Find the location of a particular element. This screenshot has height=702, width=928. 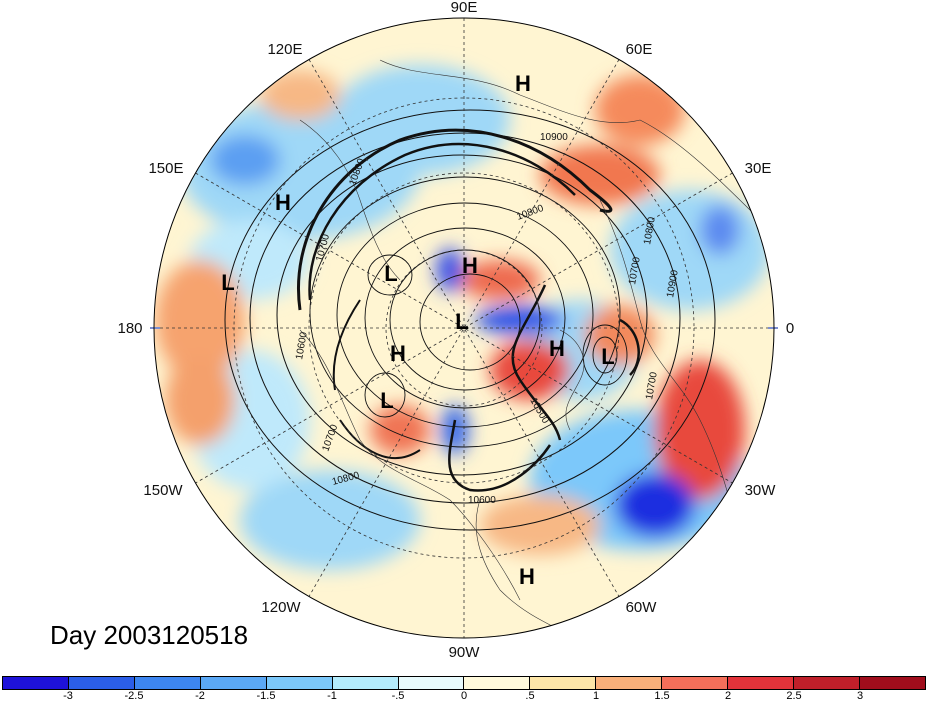

colorbar-tick-label: -1 is located at coordinates (332, 696).